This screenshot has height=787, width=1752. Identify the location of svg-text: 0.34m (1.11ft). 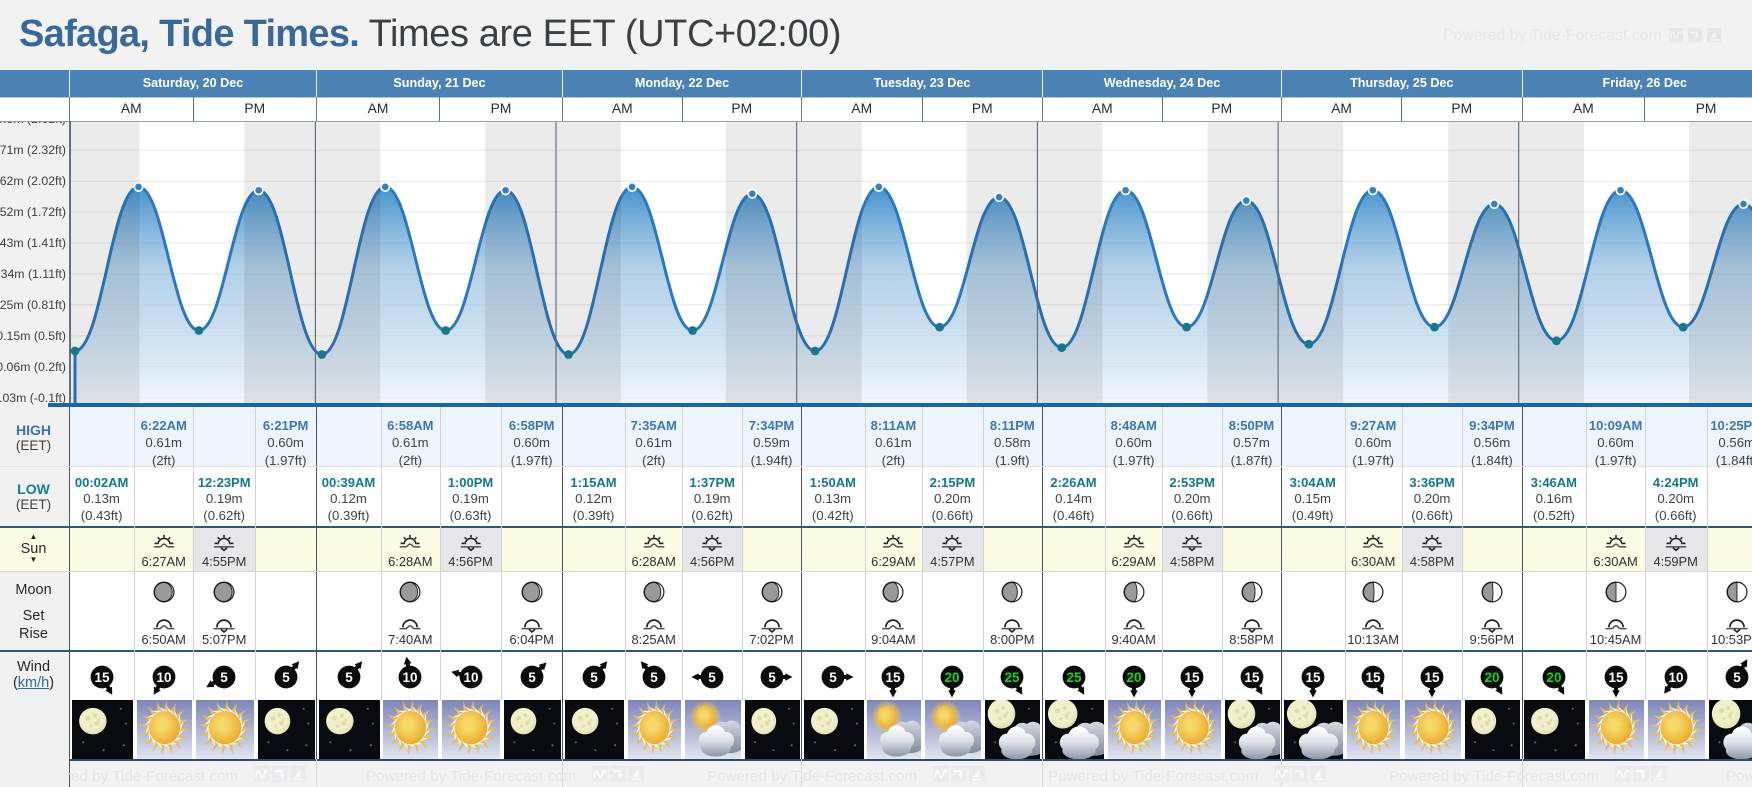
(33, 274).